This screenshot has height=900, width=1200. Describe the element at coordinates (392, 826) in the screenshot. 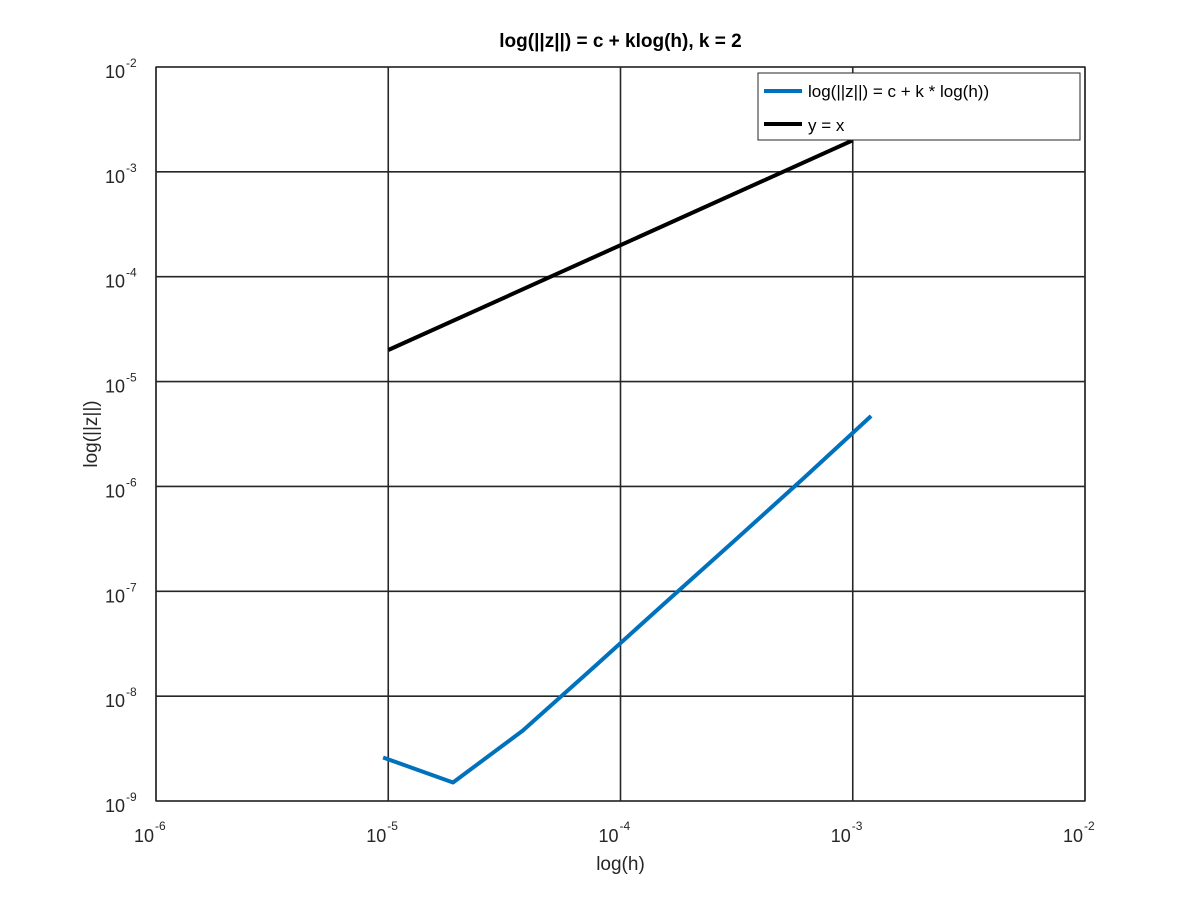

I see `x-tick-label-exponent: -5` at that location.